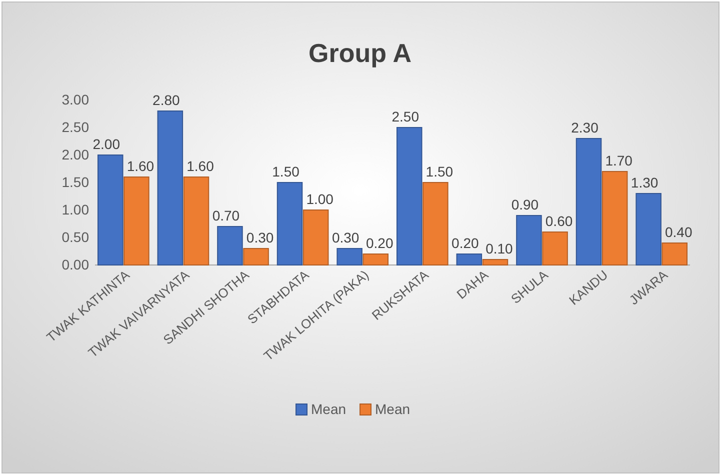  I want to click on y-tick-label: 0.50, so click(76, 236).